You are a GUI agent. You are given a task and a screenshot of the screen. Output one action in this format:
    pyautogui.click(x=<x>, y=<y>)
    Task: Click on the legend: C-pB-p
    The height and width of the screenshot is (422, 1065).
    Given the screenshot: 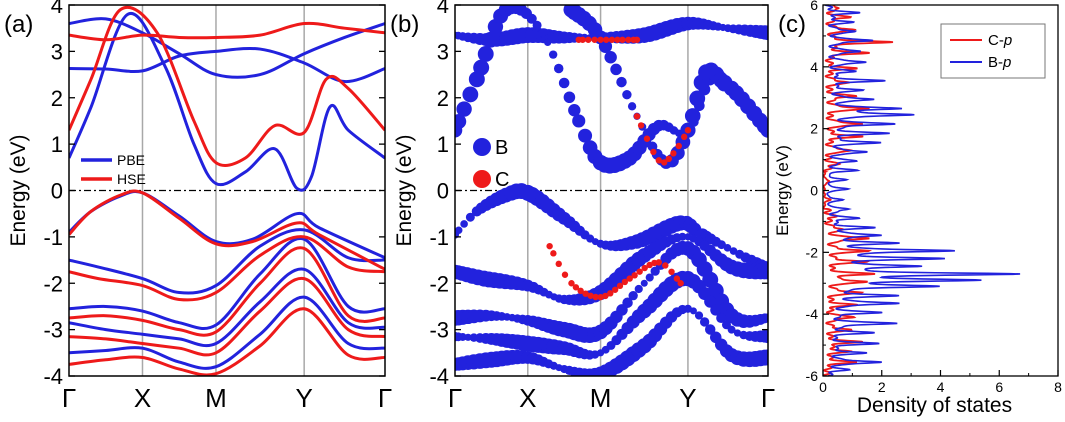 What is the action you would take?
    pyautogui.click(x=993, y=51)
    